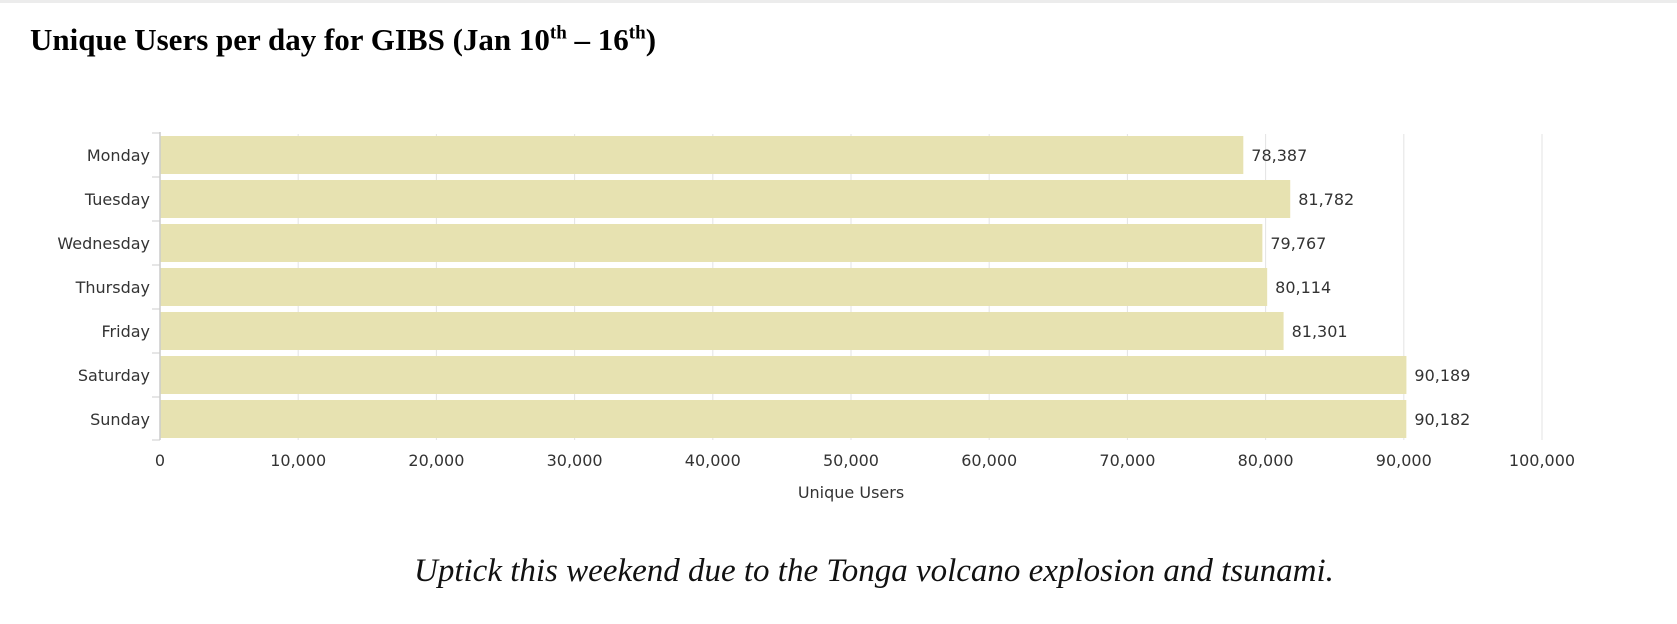 The height and width of the screenshot is (624, 1677). Describe the element at coordinates (637, 33) in the screenshot. I see `title-sup-2: th` at that location.